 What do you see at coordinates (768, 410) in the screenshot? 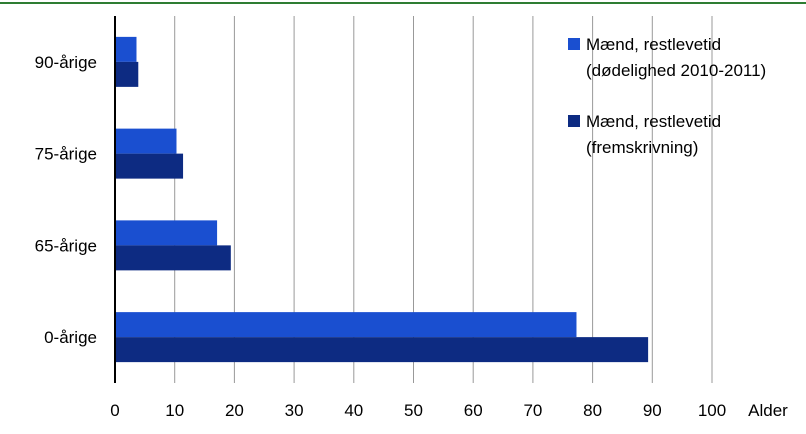
I see `x-axis-title: Alder` at bounding box center [768, 410].